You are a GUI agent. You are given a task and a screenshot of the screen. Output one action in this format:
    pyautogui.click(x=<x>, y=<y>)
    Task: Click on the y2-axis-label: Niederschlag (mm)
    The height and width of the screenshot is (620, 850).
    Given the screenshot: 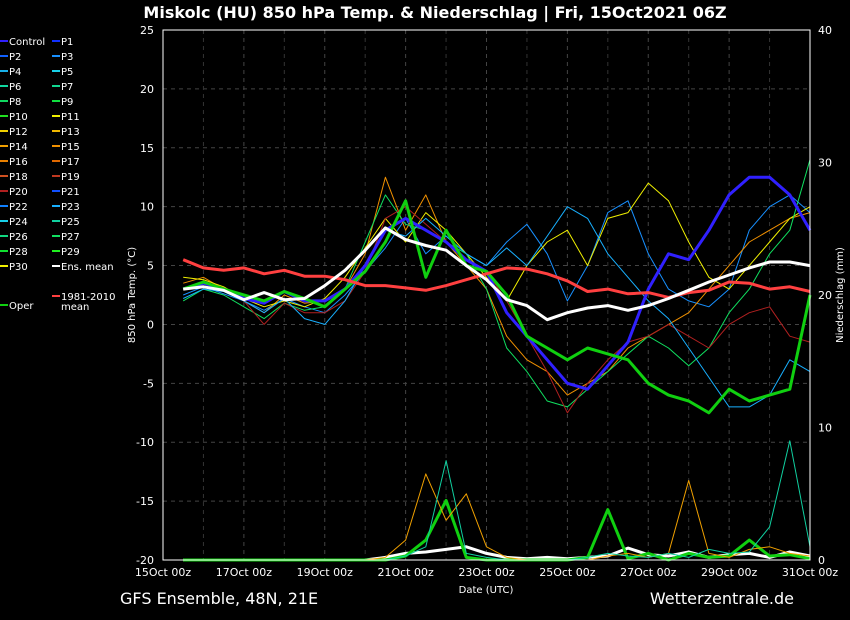 What is the action you would take?
    pyautogui.click(x=840, y=295)
    